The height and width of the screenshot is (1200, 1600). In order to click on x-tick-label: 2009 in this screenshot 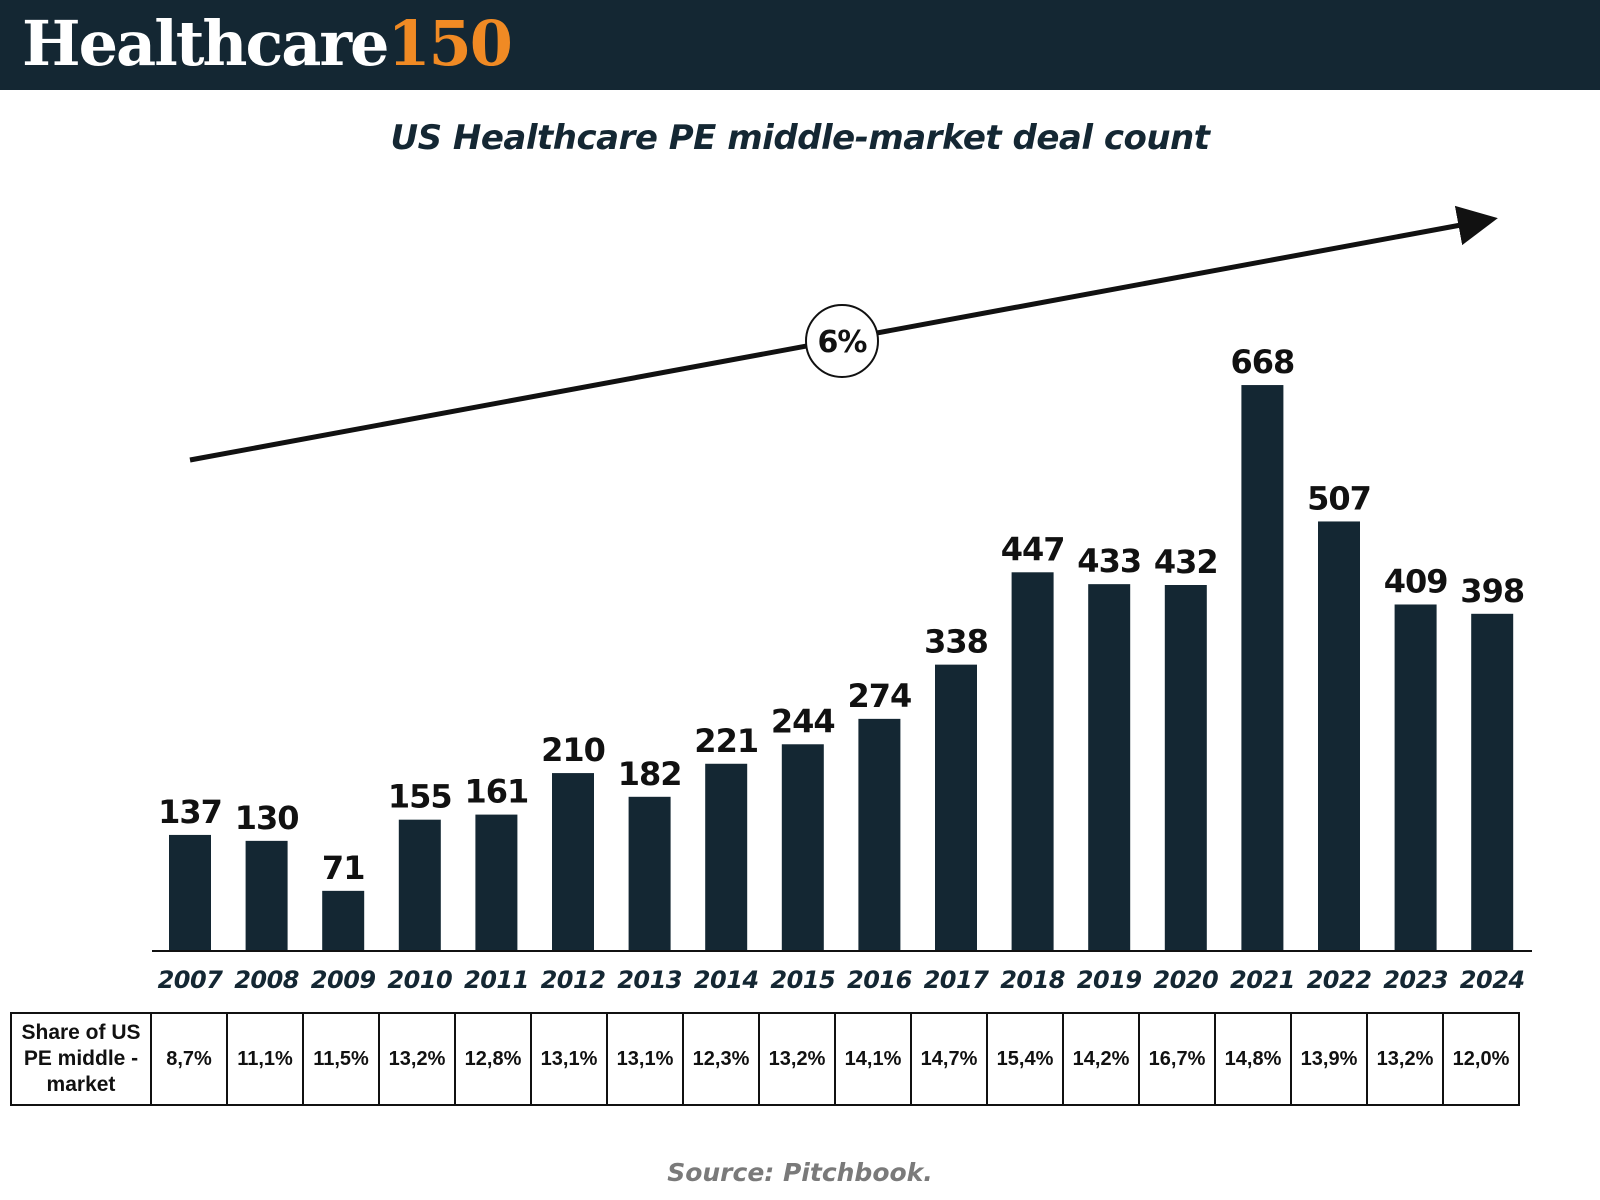, I will do `click(343, 980)`.